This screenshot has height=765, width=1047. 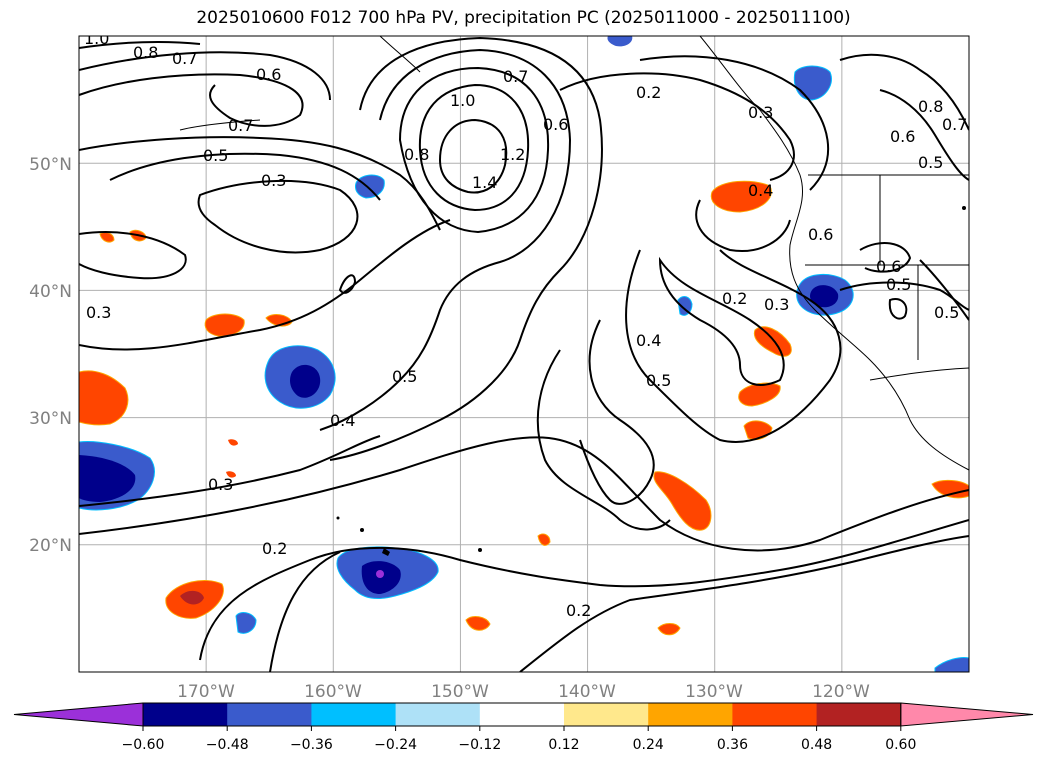 What do you see at coordinates (563, 745) in the screenshot?
I see `colorbar-tick-label: 0.12` at bounding box center [563, 745].